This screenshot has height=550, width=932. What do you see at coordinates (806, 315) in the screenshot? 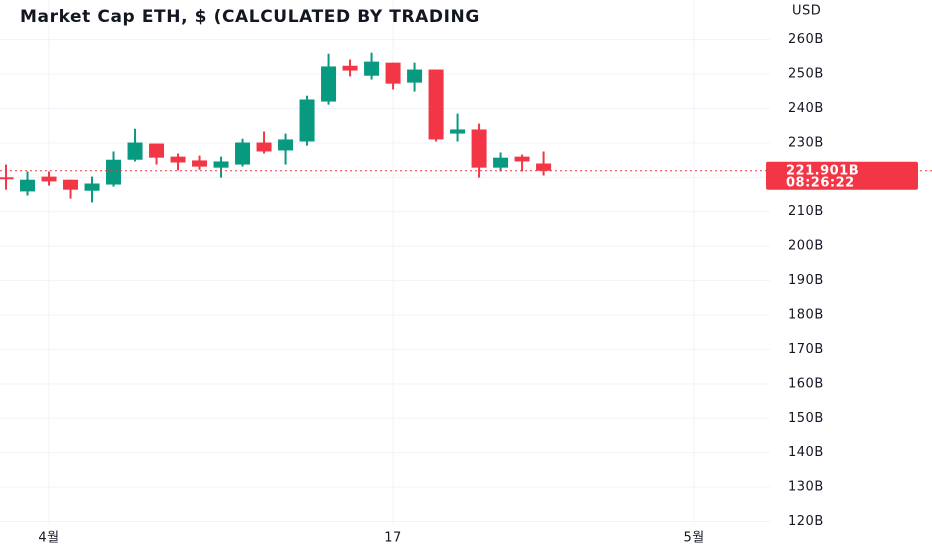
I see `y-tick-label: 180B` at bounding box center [806, 315].